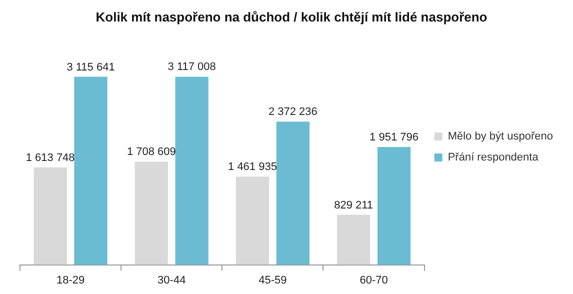 The height and width of the screenshot is (294, 573). What do you see at coordinates (50, 158) in the screenshot?
I see `data-label: 1 613 748` at bounding box center [50, 158].